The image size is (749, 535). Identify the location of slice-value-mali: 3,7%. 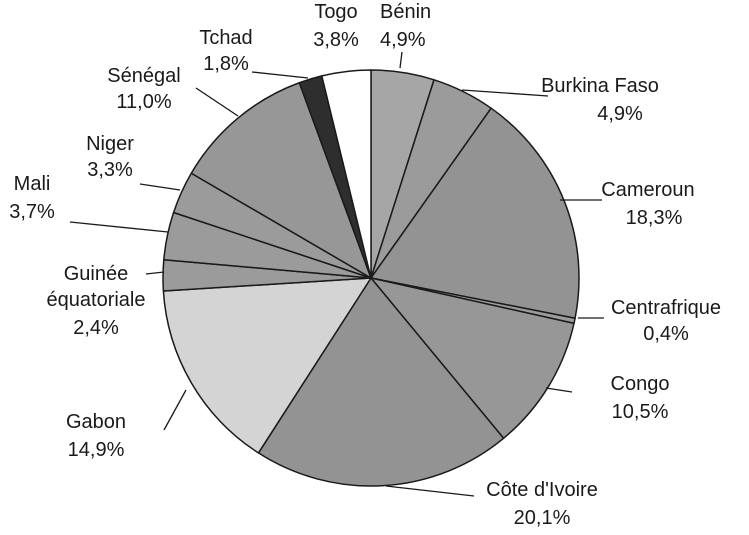
(32, 212).